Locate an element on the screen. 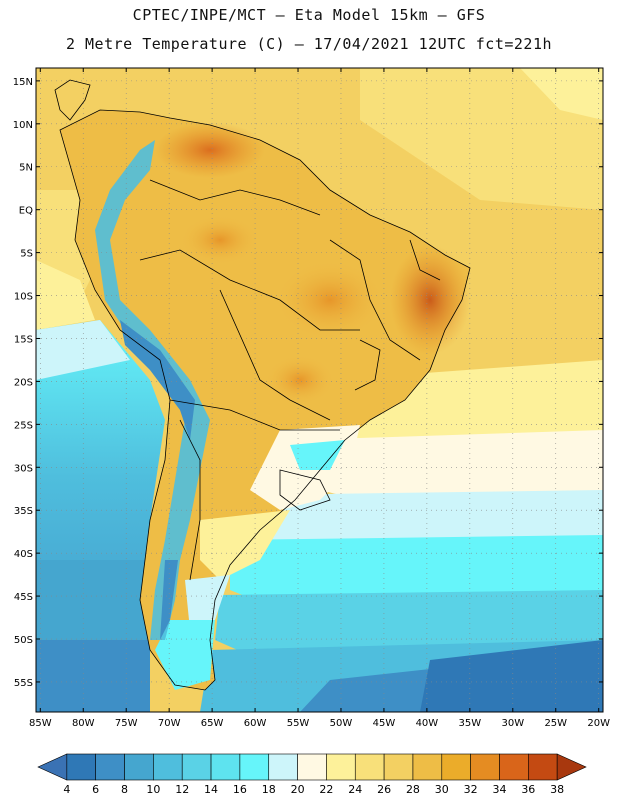 The height and width of the screenshot is (800, 618). lon-tick-label: 25W is located at coordinates (555, 723).